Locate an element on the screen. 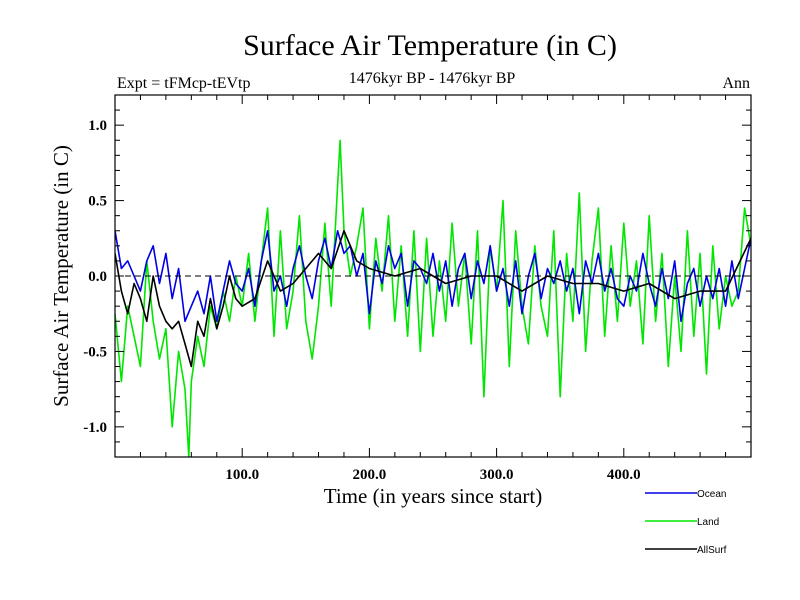 The height and width of the screenshot is (600, 800). legend-item-ocean: Ocean is located at coordinates (685, 494).